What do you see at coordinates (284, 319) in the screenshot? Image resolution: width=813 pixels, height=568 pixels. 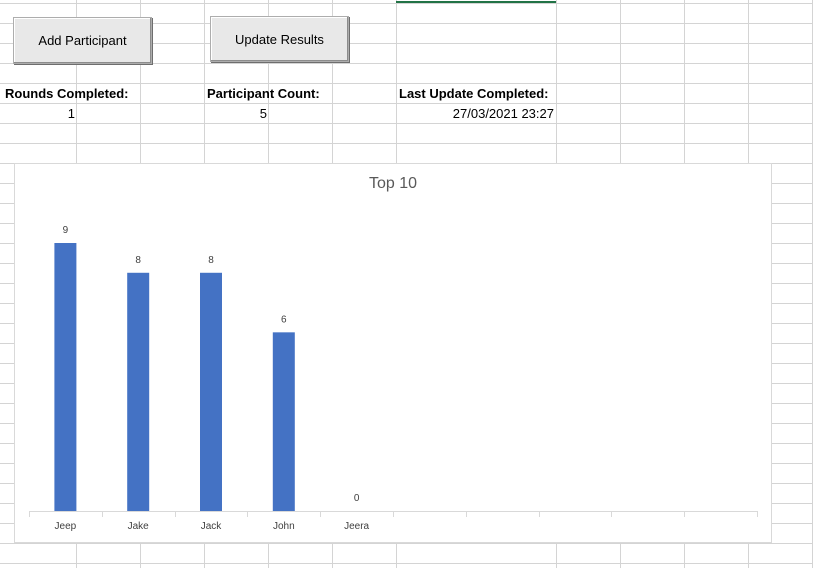 I see `data-label: 6` at bounding box center [284, 319].